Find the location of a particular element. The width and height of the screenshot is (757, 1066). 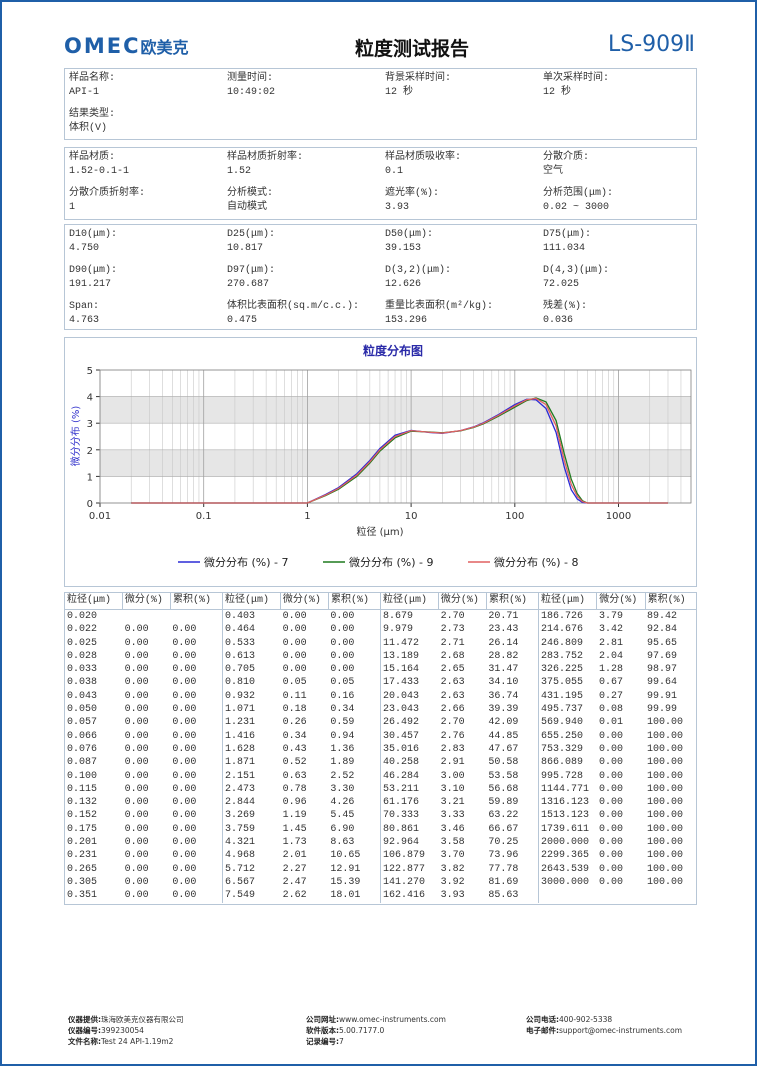

cell: 70.25 is located at coordinates (503, 843).